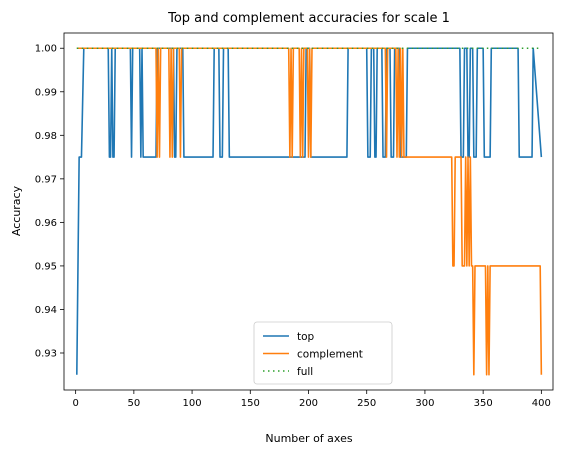  What do you see at coordinates (46, 136) in the screenshot?
I see `y-tick-label: 0.98` at bounding box center [46, 136].